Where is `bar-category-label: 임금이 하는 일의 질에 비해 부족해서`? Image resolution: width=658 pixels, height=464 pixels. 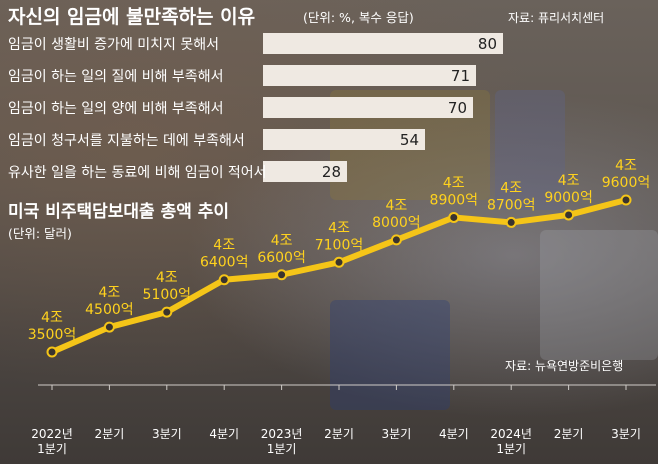
bar-category-label: 임금이 하는 일의 질에 비해 부족해서 is located at coordinates (115, 77).